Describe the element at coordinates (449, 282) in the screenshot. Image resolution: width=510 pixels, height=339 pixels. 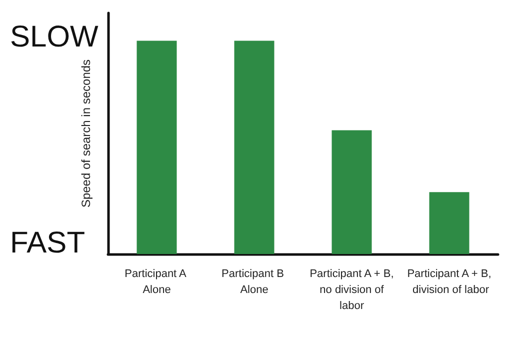
I see `x-tick-label: Participant A + B, division of labor` at that location.